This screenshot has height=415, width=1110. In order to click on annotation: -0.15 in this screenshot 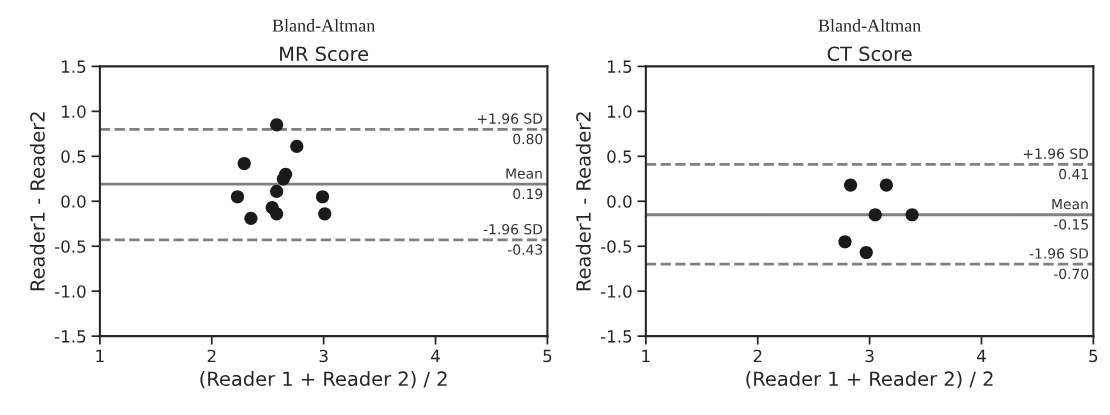, I will do `click(1070, 224)`.